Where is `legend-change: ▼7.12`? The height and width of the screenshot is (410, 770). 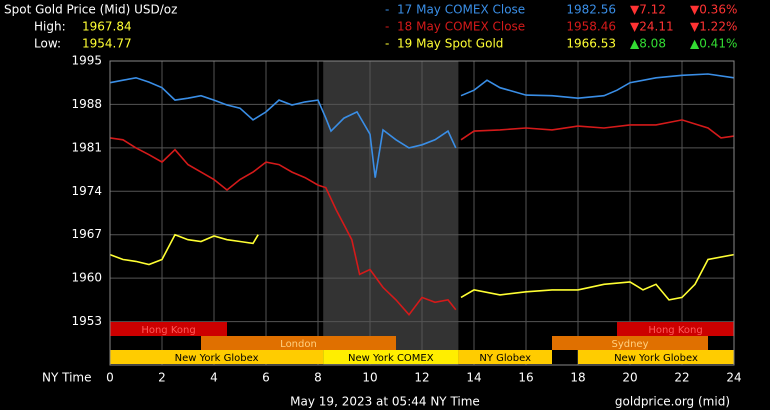 legend-change: ▼7.12 is located at coordinates (648, 10).